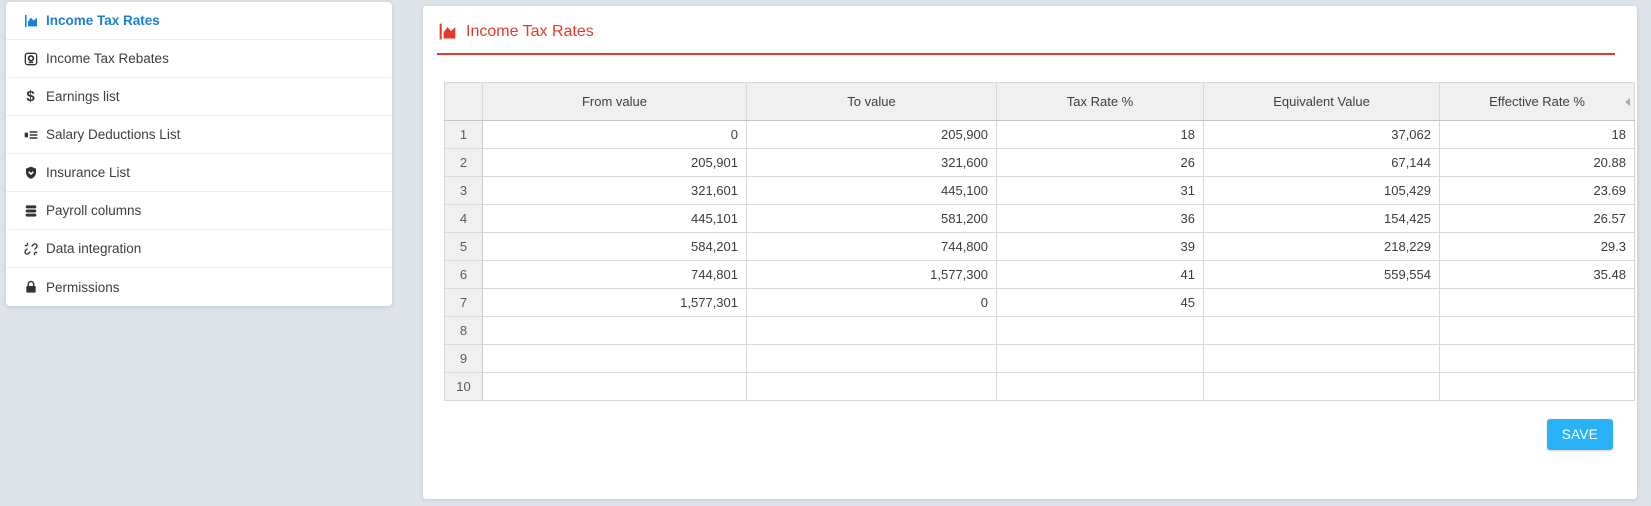 This screenshot has width=1651, height=506. I want to click on sidebar-item-insurance-list: Insurance List, so click(199, 173).